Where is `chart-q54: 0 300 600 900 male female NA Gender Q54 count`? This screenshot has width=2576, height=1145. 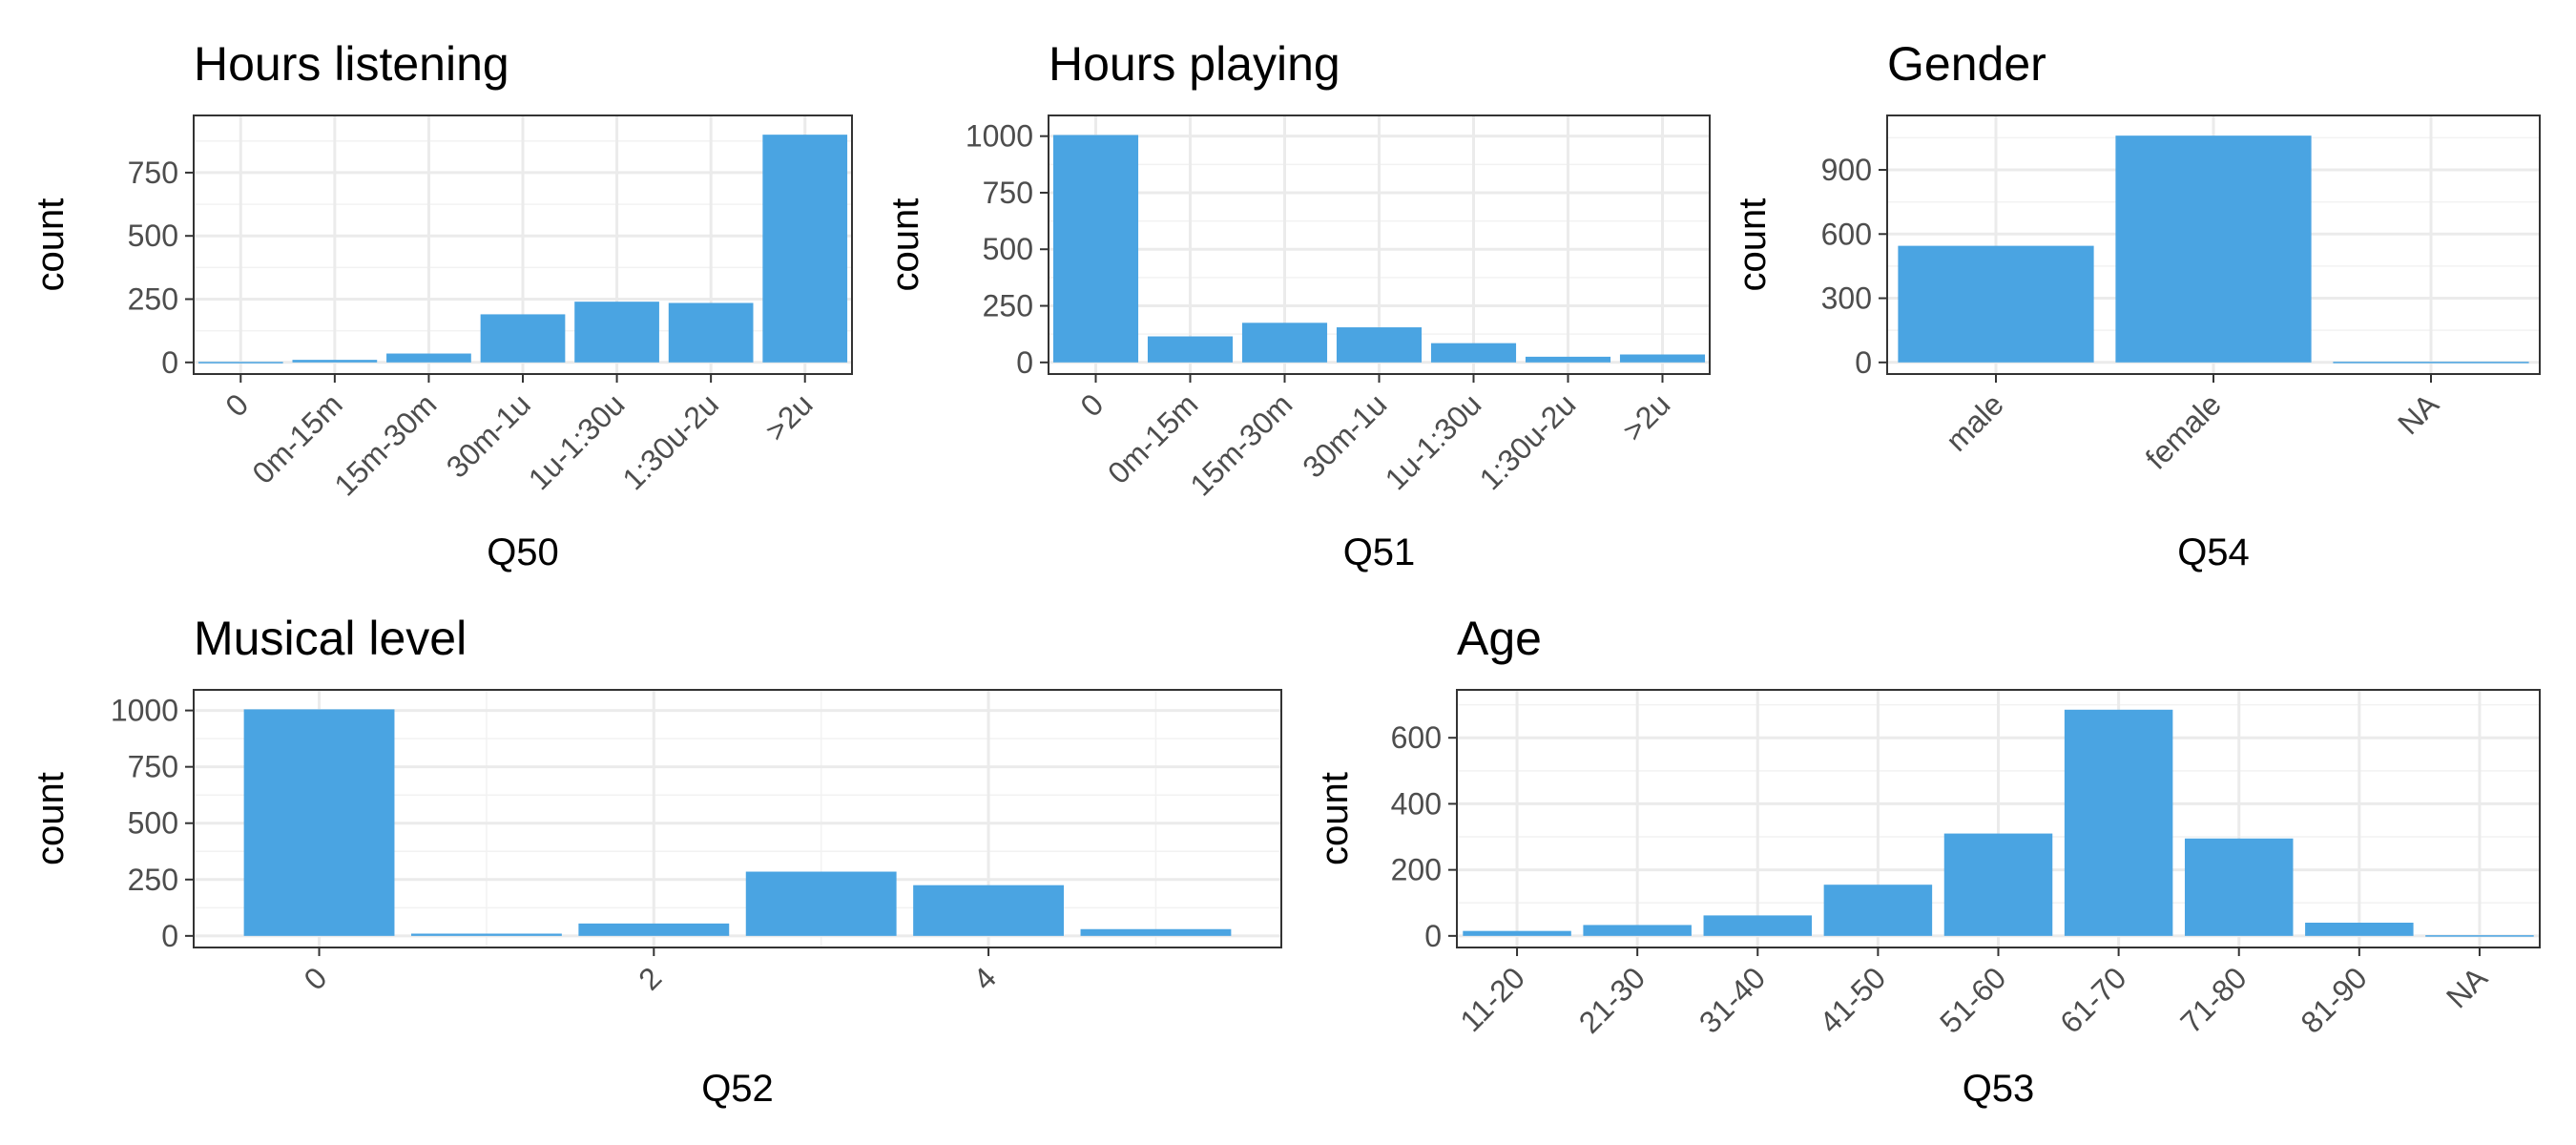
chart-q54: 0 300 600 900 male female NA Gender Q54 count is located at coordinates (2136, 305).